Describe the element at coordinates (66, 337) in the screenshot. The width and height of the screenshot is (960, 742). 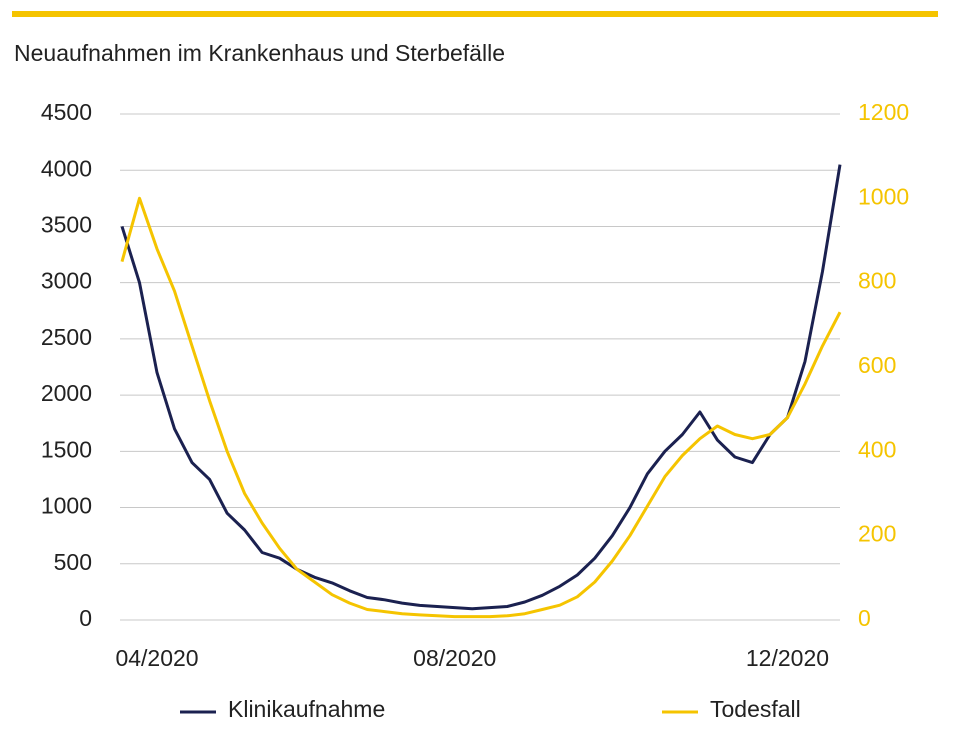
I see `y-tick-label: 2500` at that location.